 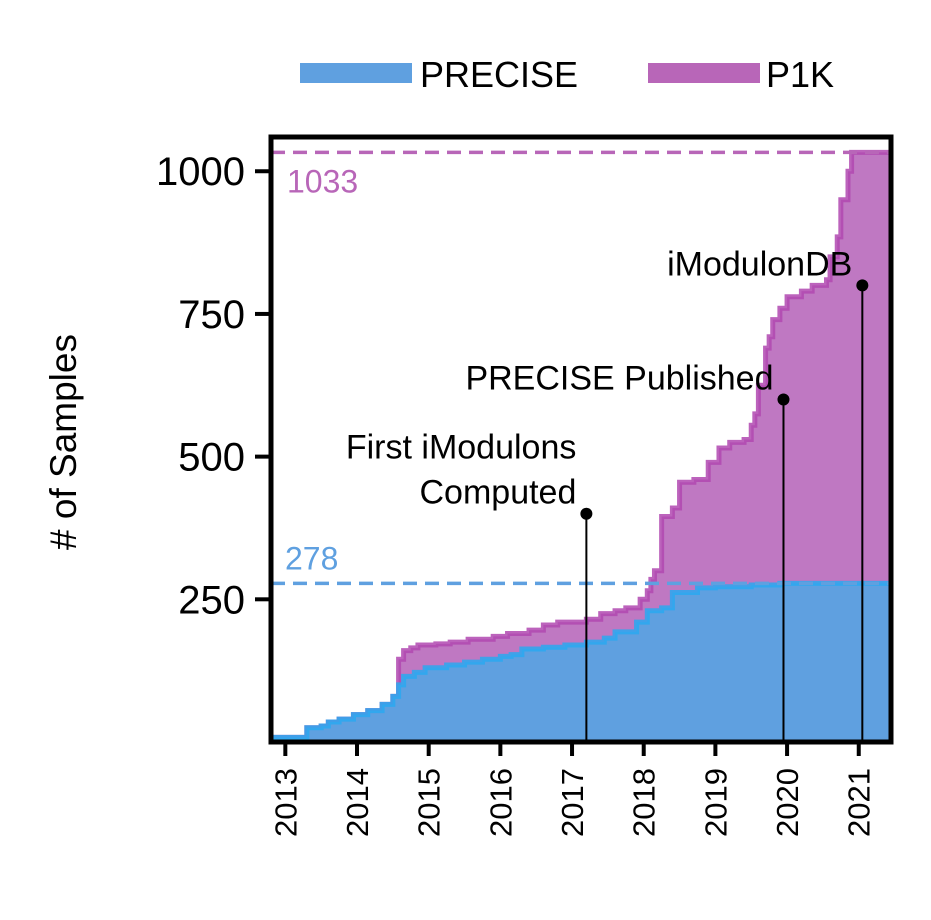 I want to click on y-tick-label-750: 750, so click(x=211, y=315).